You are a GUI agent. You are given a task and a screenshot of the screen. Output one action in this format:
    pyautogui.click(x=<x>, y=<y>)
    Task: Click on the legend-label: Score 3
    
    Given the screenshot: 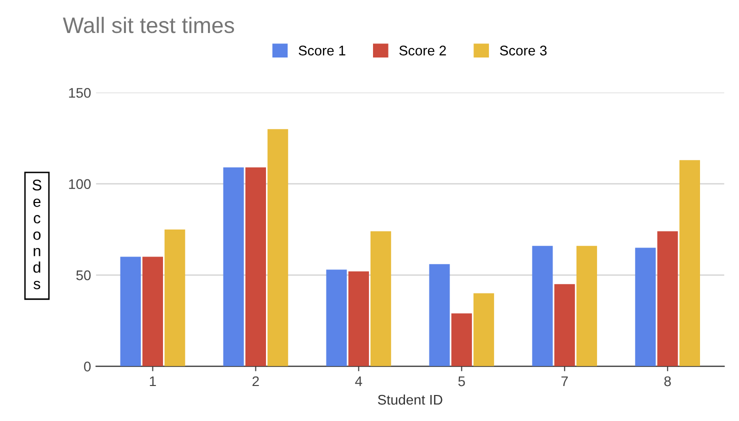 What is the action you would take?
    pyautogui.click(x=523, y=51)
    